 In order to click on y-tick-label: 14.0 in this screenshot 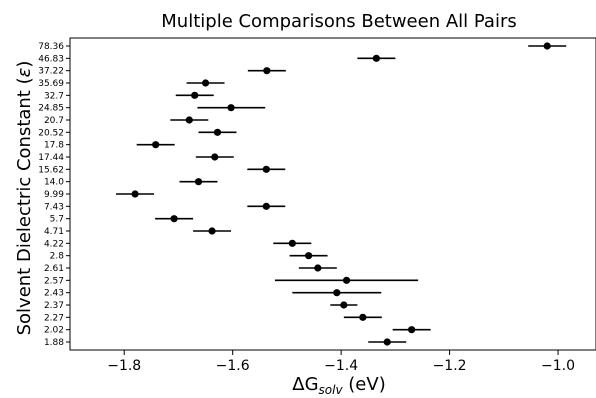, I will do `click(54, 183)`.